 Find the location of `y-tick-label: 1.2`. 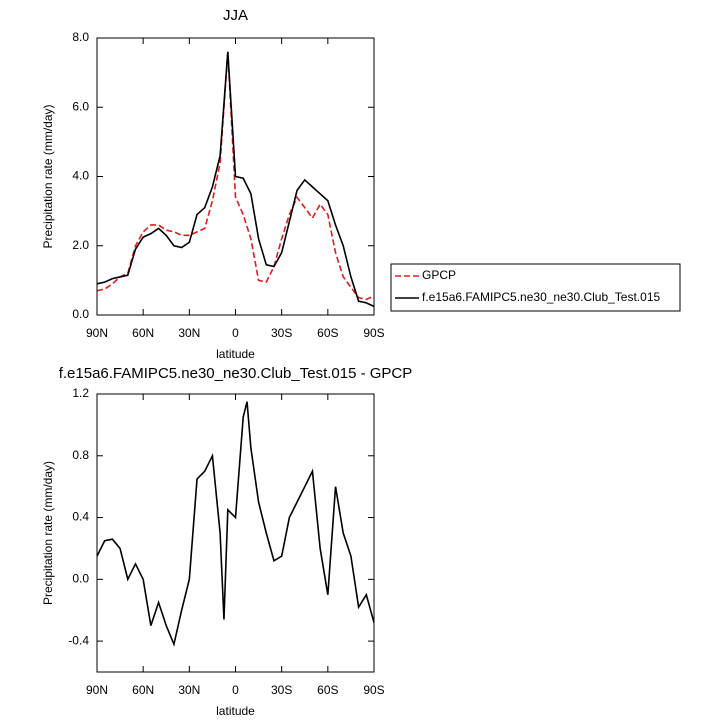

y-tick-label: 1.2 is located at coordinates (80, 393).